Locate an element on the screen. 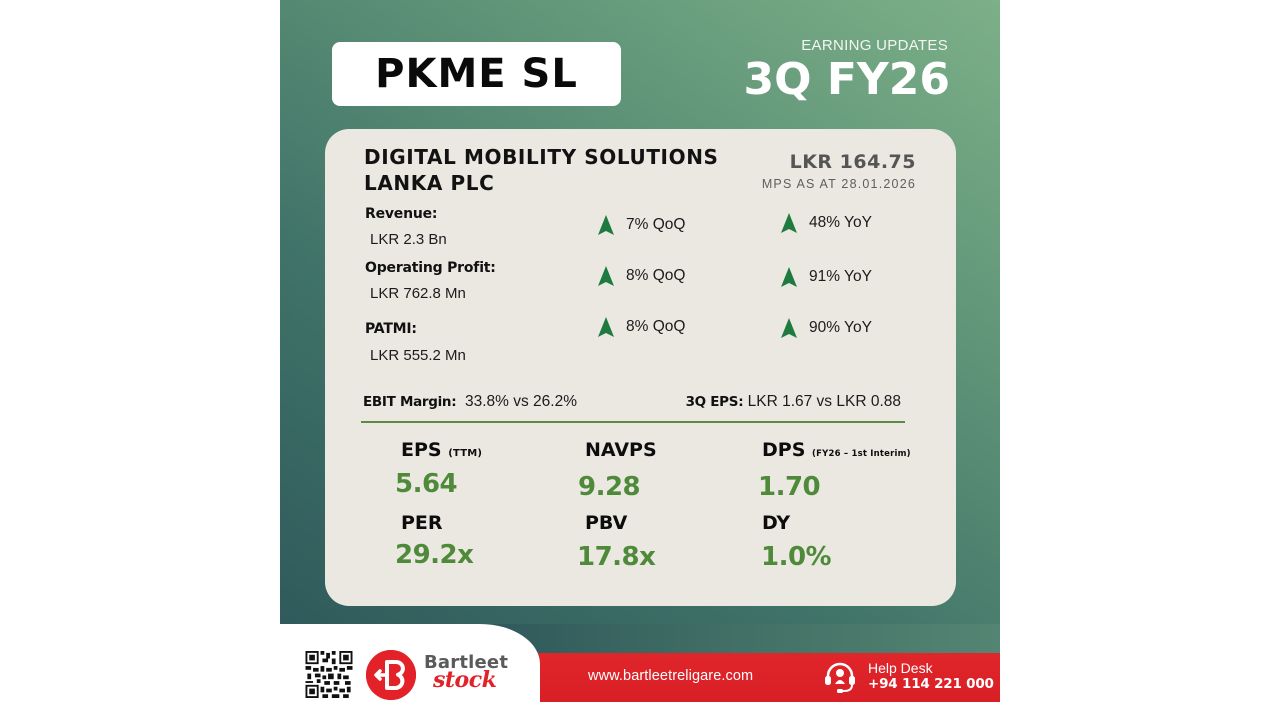  kpi-per-value: 29.2x is located at coordinates (434, 555).